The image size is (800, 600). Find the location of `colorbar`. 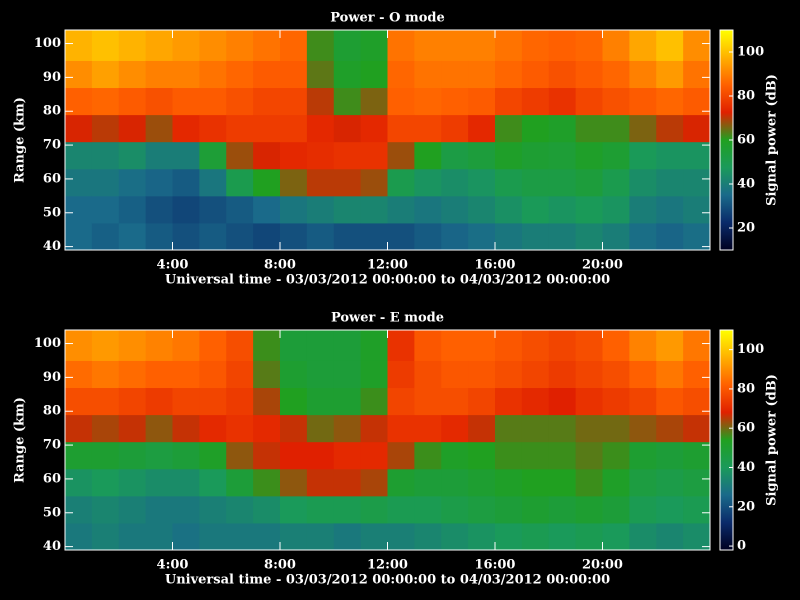

colorbar is located at coordinates (726, 440).